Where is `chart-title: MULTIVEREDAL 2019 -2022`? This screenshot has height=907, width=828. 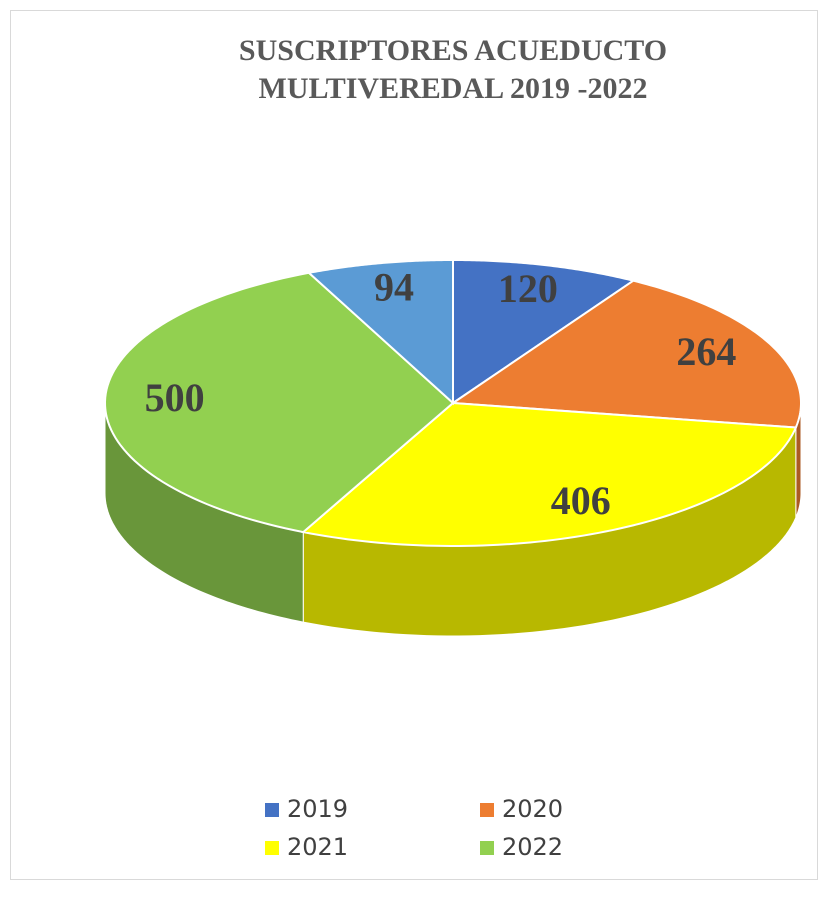
chart-title: MULTIVEREDAL 2019 -2022 is located at coordinates (453, 88).